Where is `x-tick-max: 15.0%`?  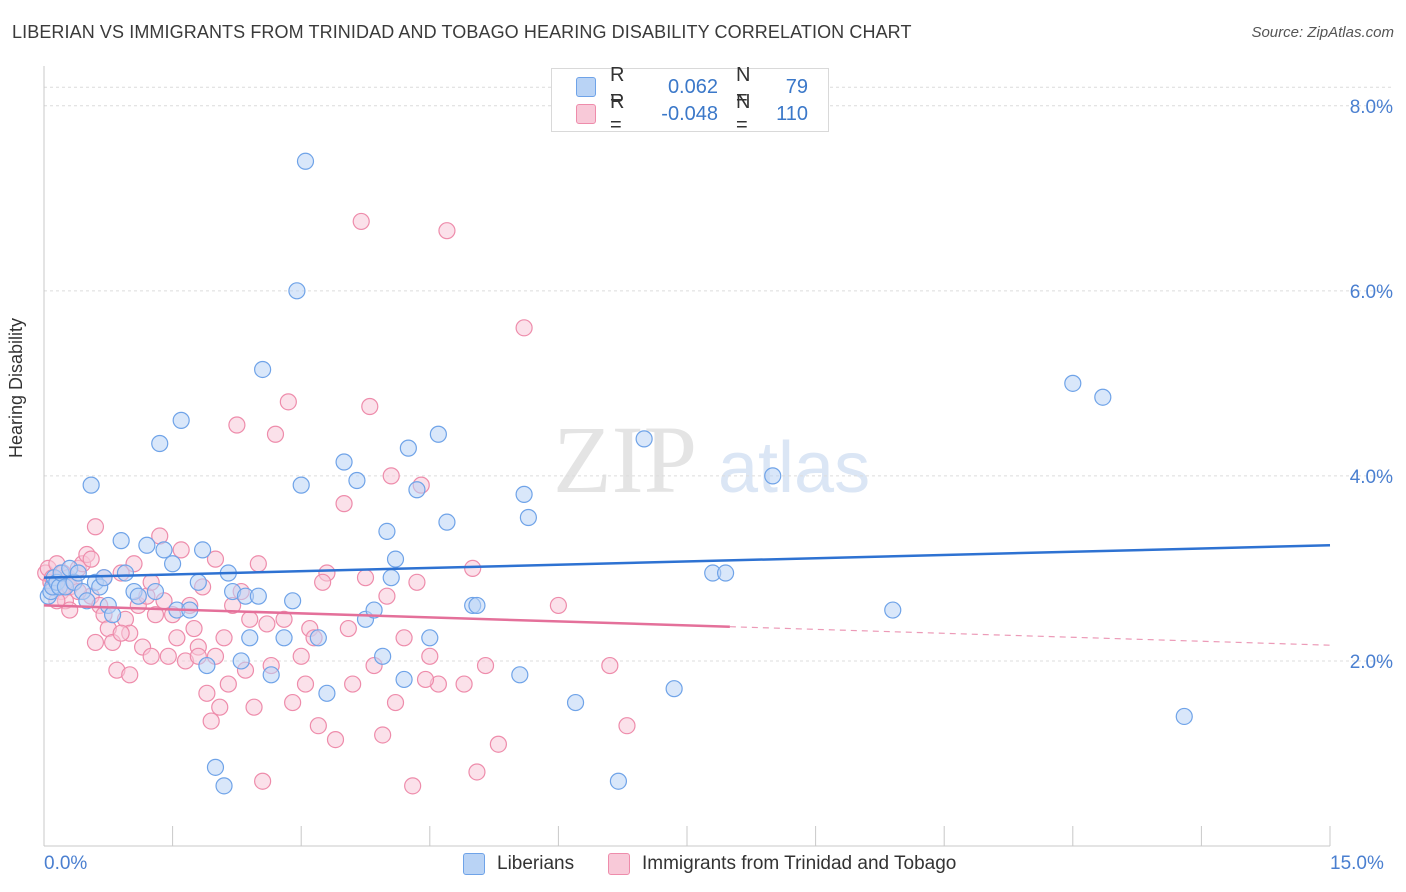 x-tick-max: 15.0% is located at coordinates (1357, 863).